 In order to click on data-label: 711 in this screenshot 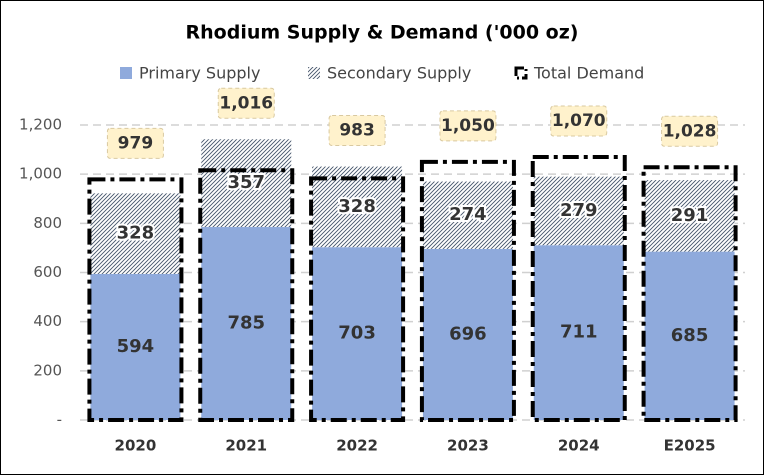, I will do `click(579, 332)`.